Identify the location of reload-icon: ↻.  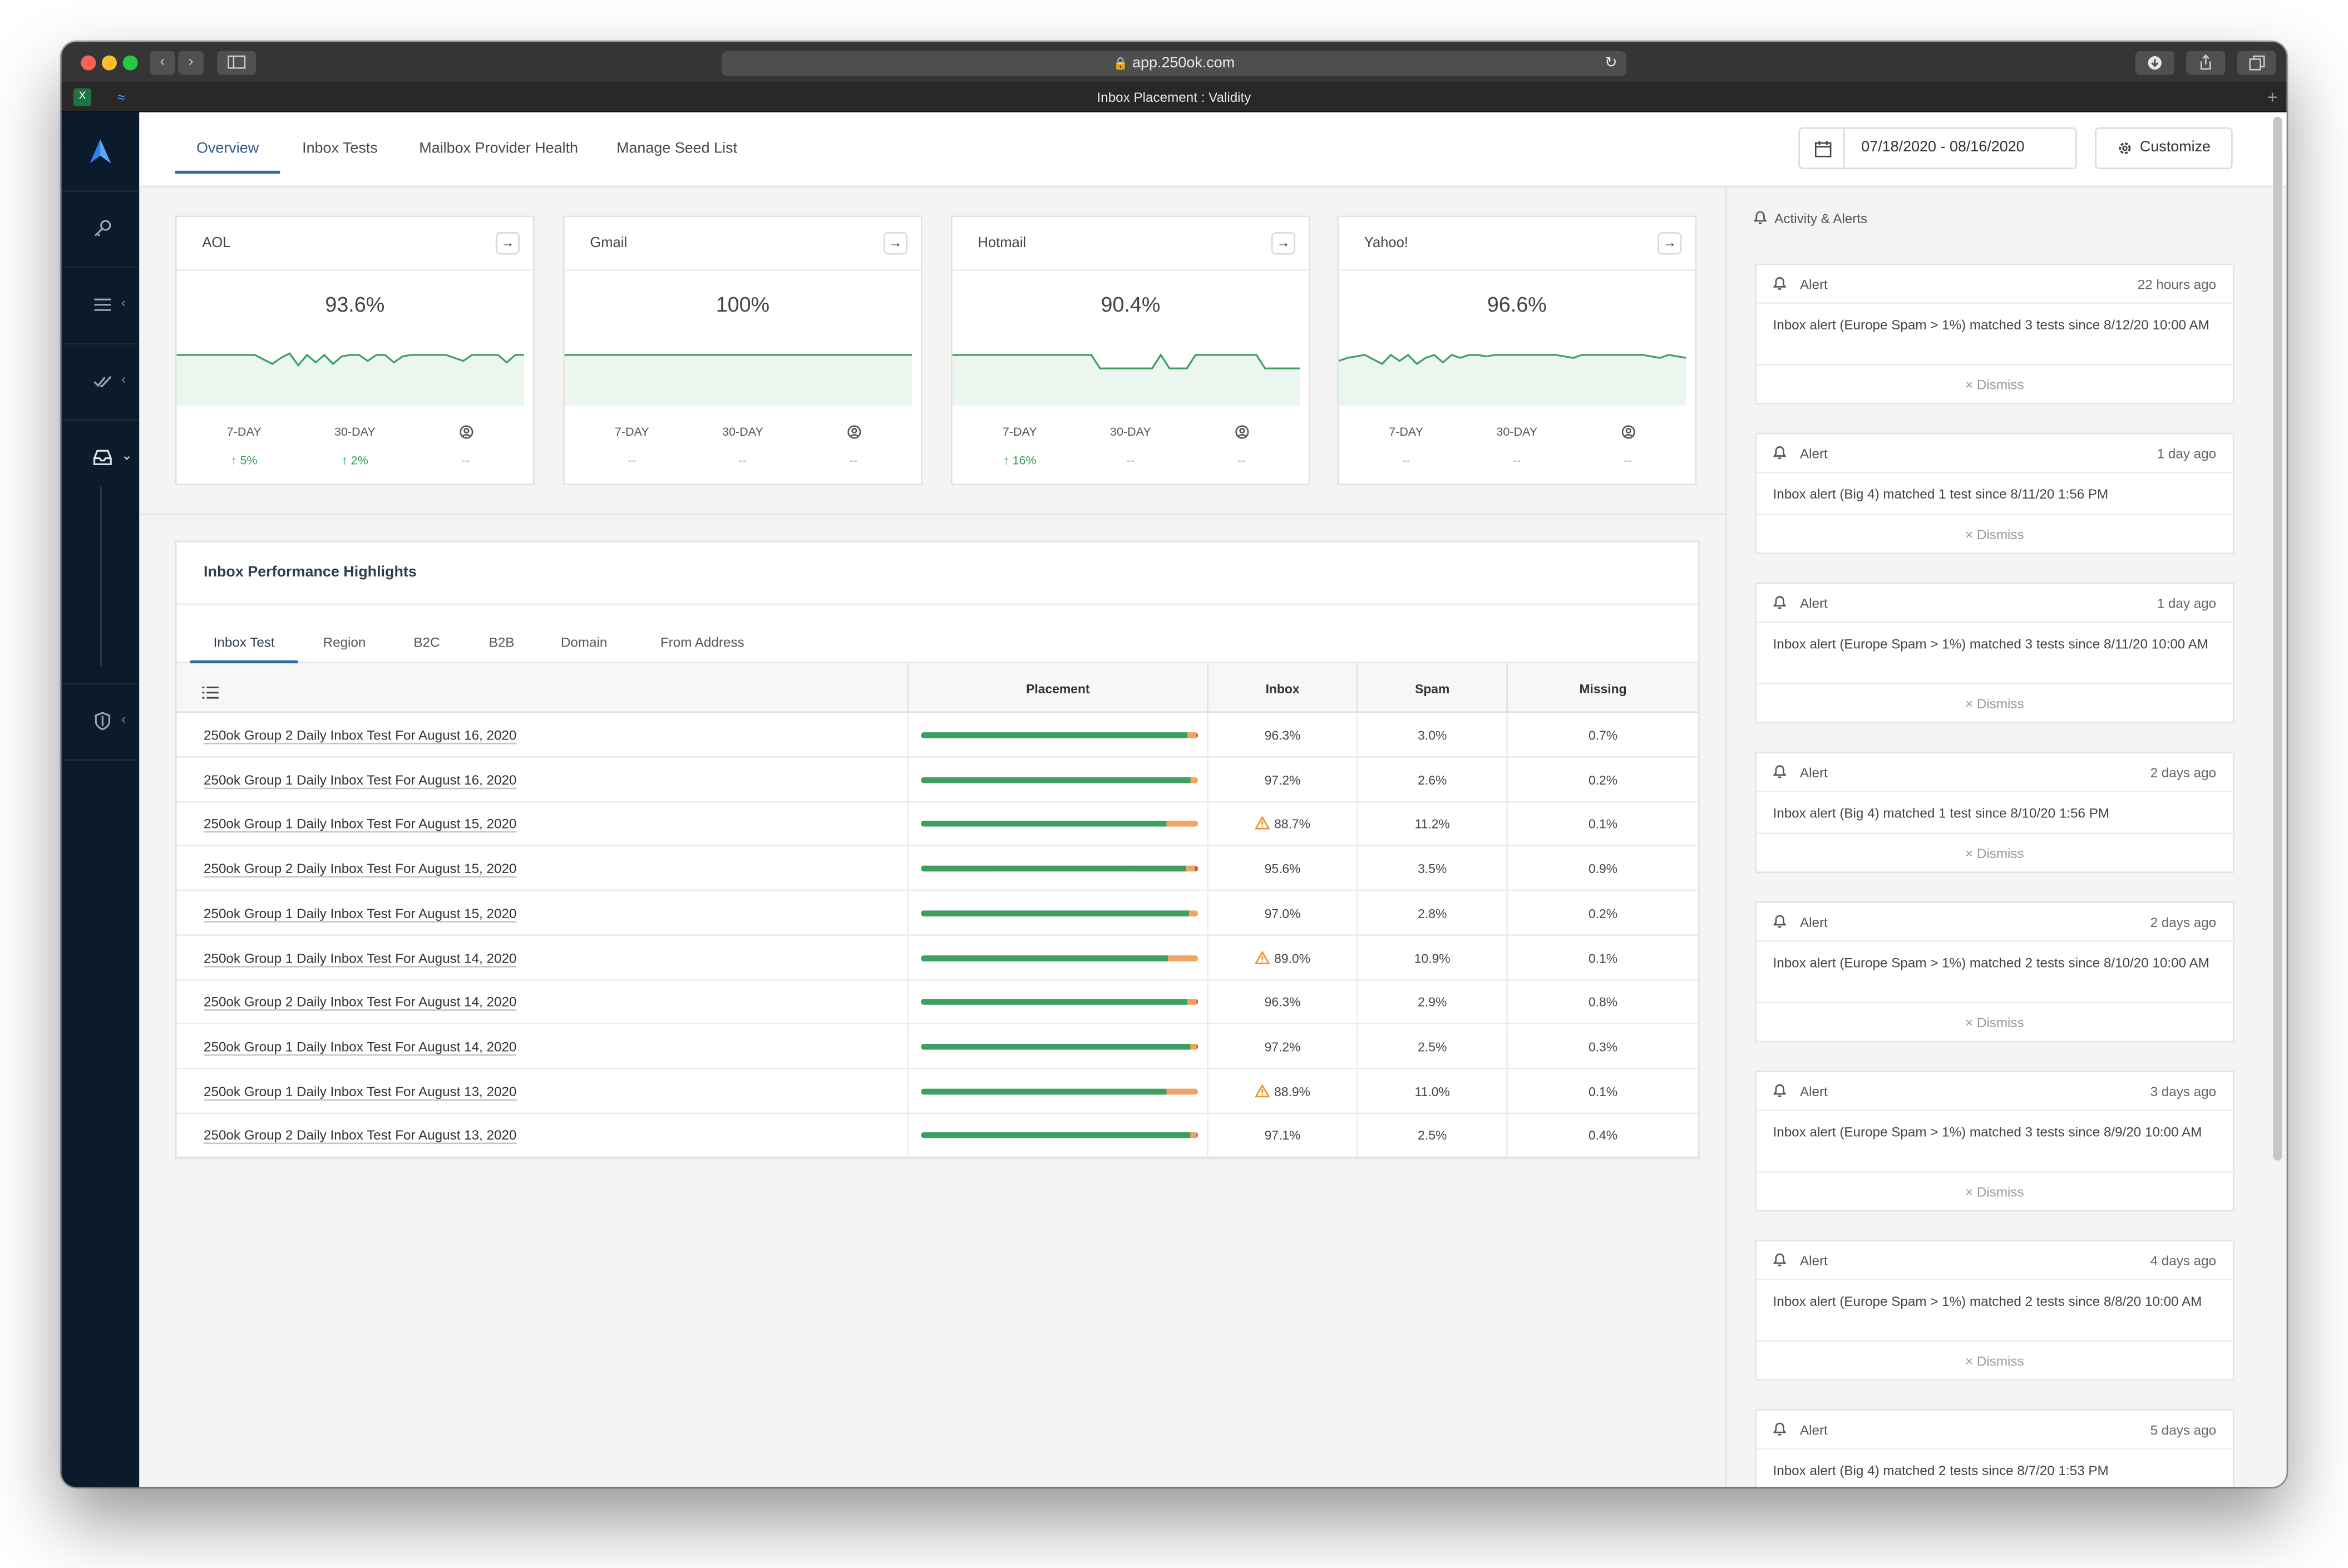
(1611, 63).